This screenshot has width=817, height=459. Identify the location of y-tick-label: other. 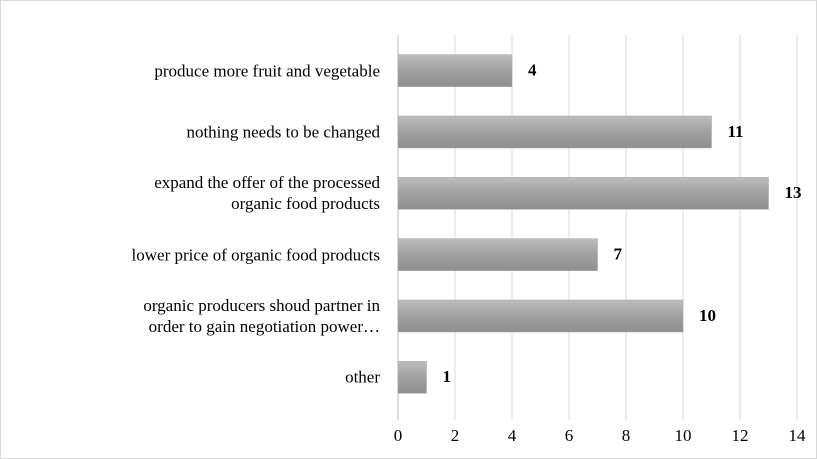
(362, 377).